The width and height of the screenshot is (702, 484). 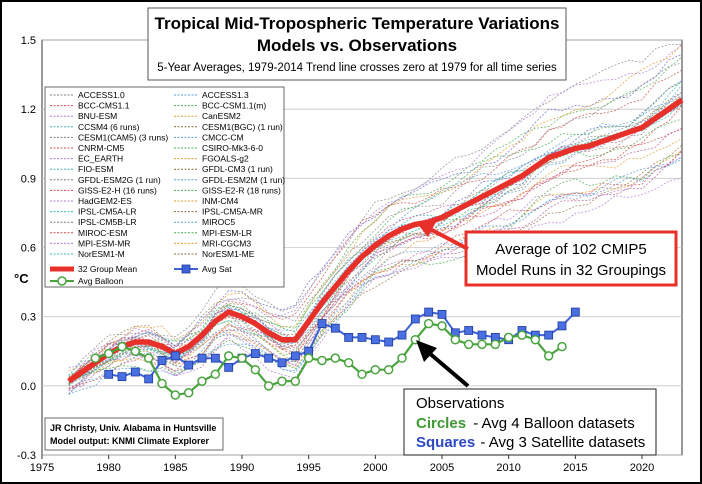 I want to click on legend-balloon-label: Avg Balloon, so click(x=100, y=281).